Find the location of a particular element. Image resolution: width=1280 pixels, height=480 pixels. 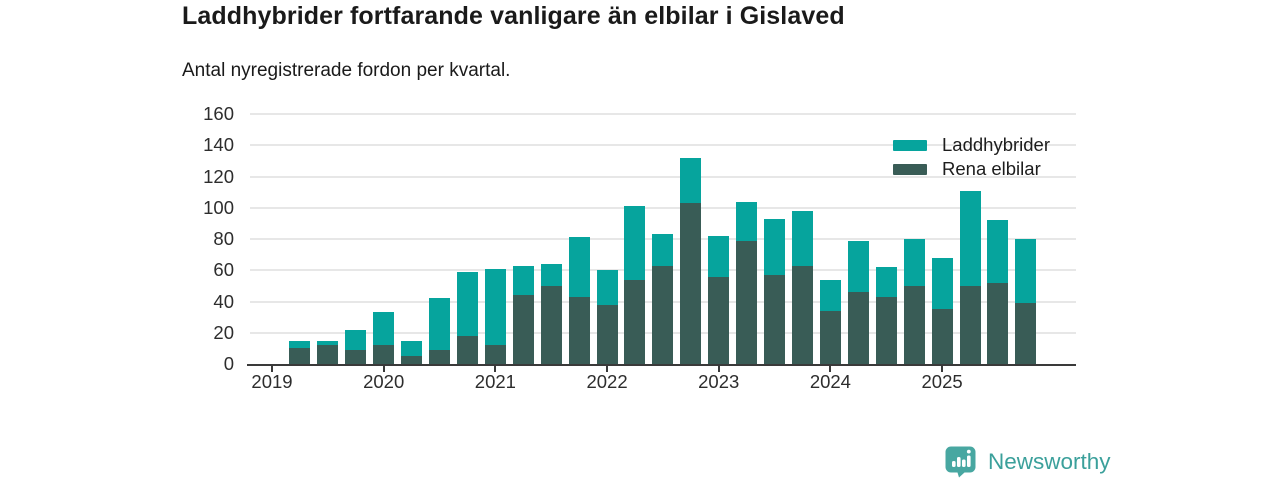

x-axis-label: 2024 is located at coordinates (830, 381).